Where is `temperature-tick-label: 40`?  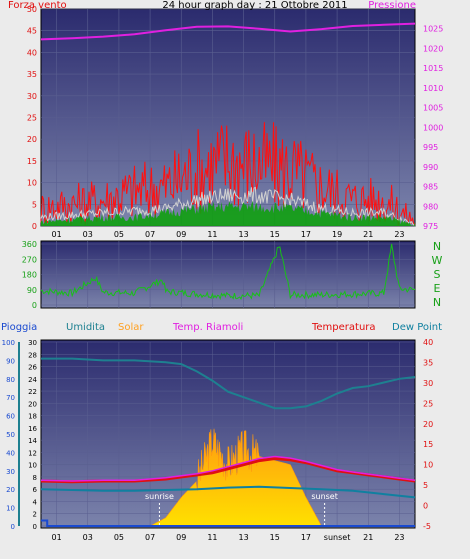 temperature-tick-label: 40 is located at coordinates (428, 342).